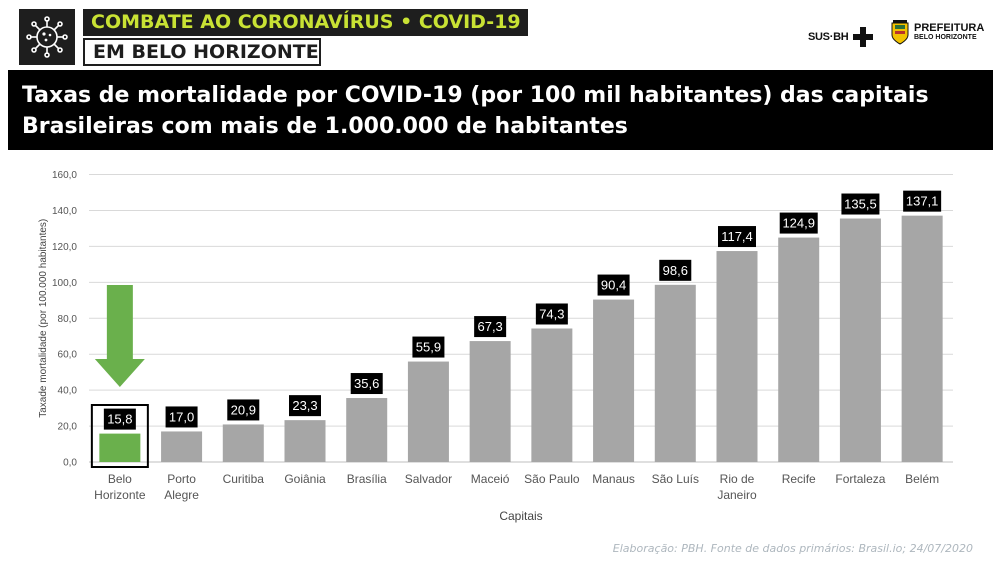 The height and width of the screenshot is (569, 1000). Describe the element at coordinates (244, 479) in the screenshot. I see `category-label: Curitiba` at that location.